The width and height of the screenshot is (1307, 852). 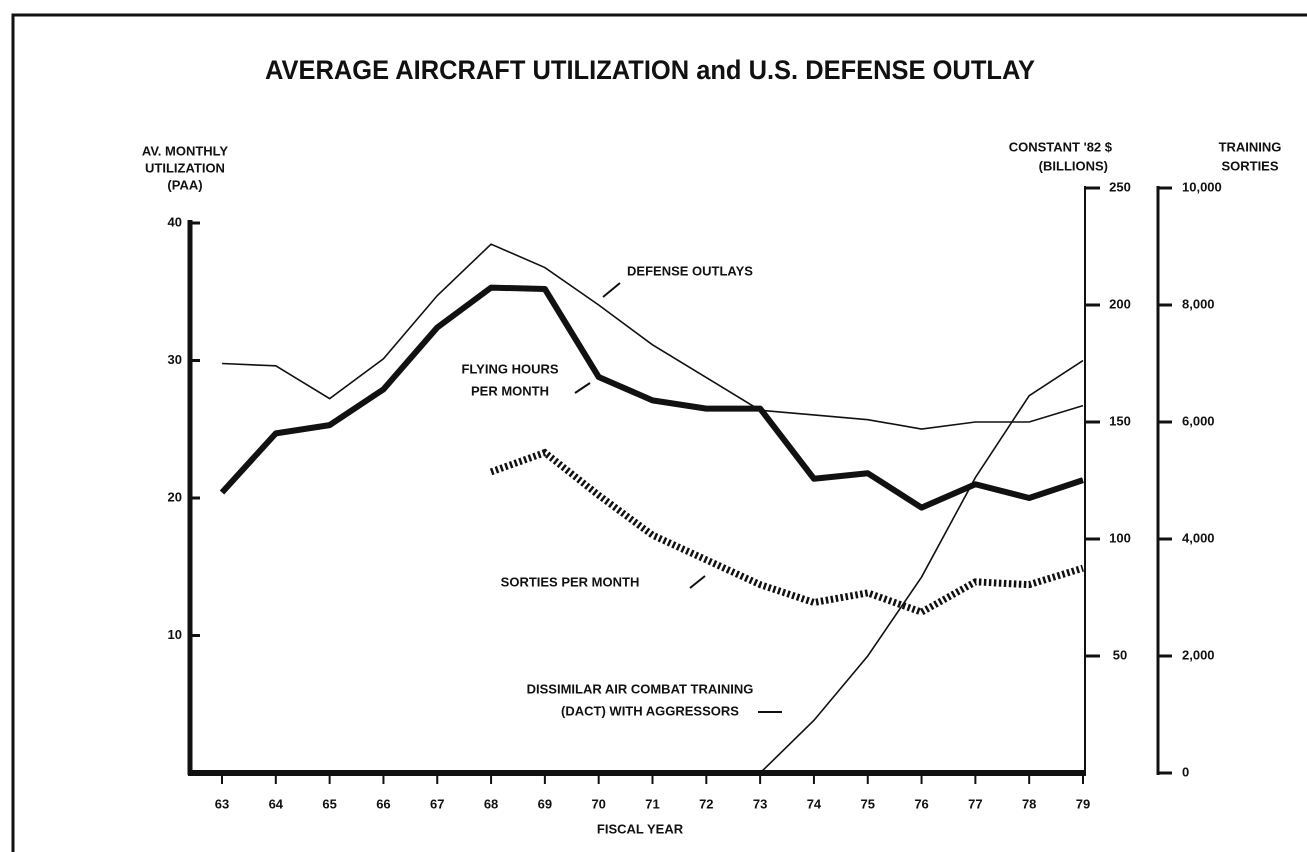 What do you see at coordinates (760, 803) in the screenshot?
I see `x-tick-label: 73` at bounding box center [760, 803].